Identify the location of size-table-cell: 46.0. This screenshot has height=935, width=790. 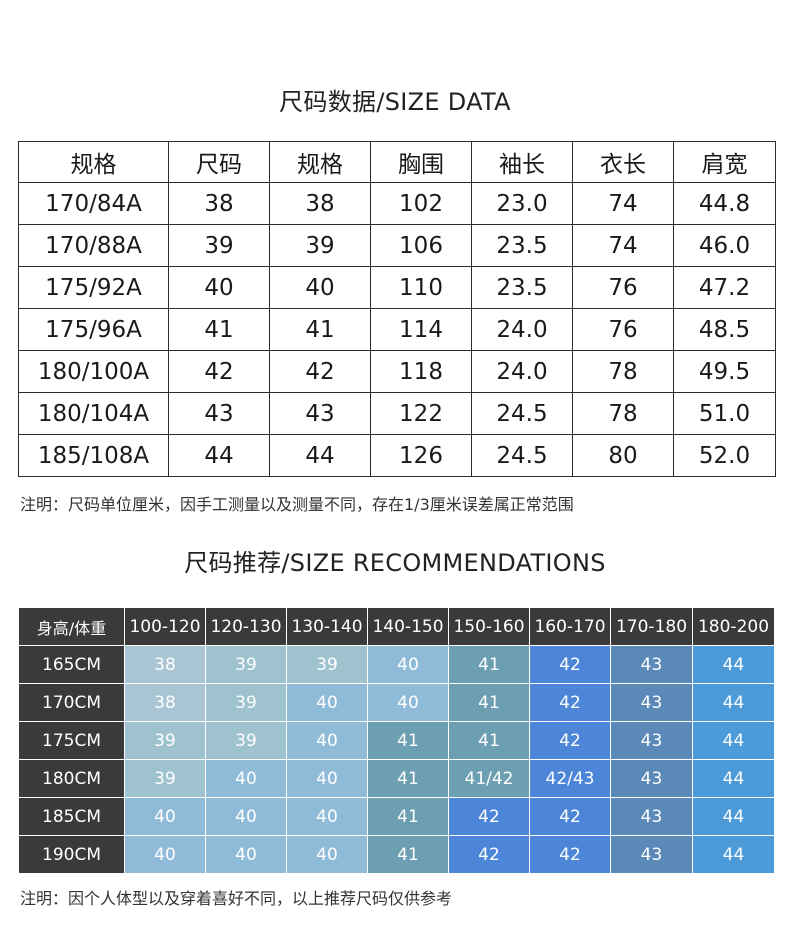
(724, 245).